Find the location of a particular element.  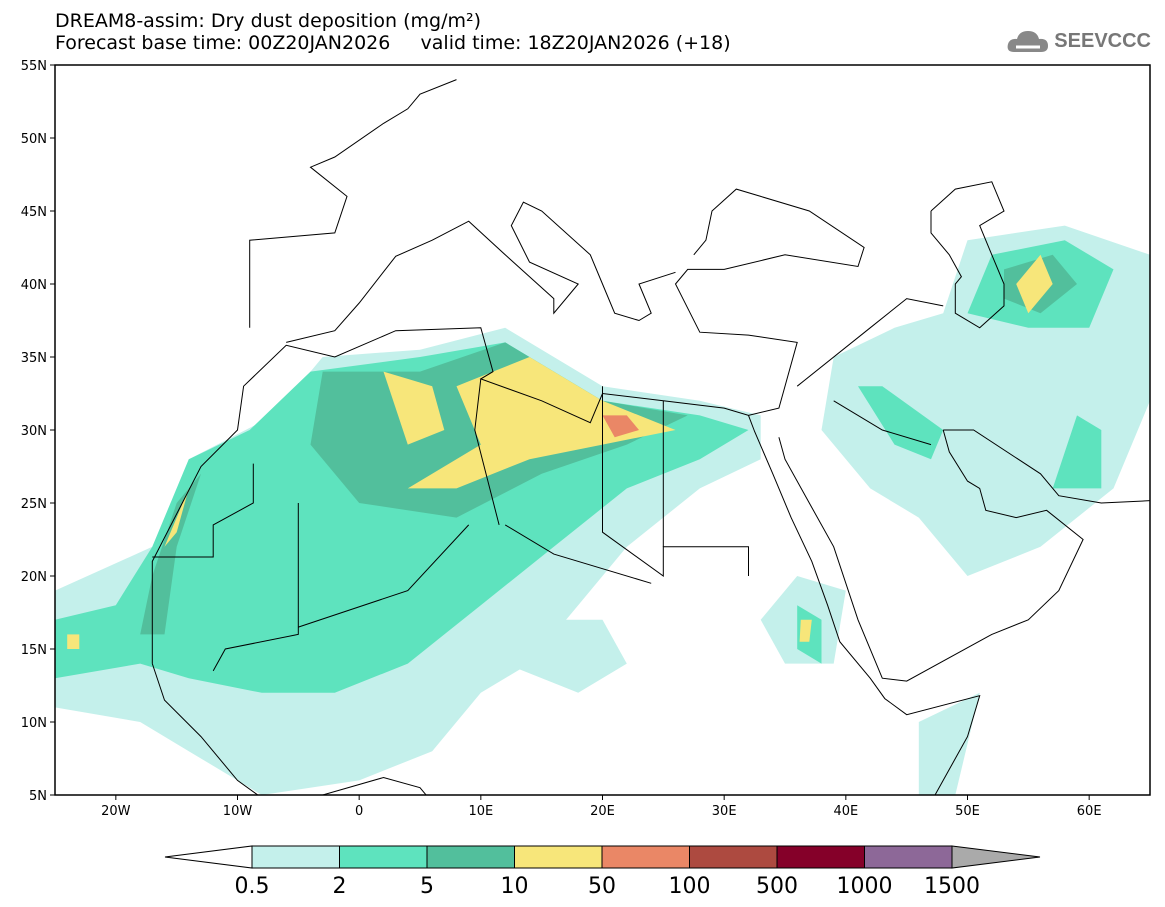

seevccc-logo: SEEVCCC is located at coordinates (1078, 41).